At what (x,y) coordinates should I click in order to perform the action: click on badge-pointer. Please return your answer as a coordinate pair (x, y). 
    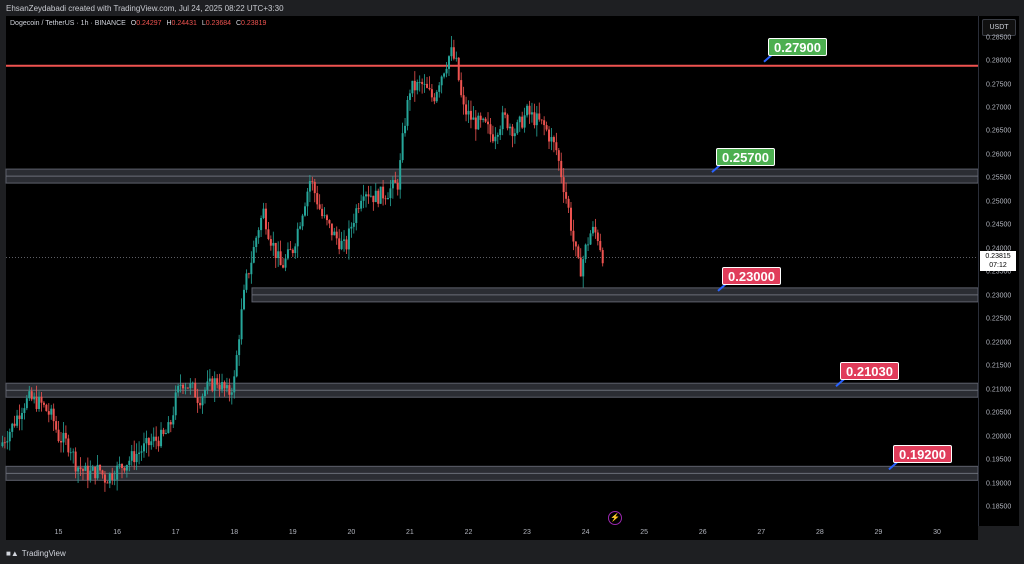
    Looking at the image, I should click on (722, 287).